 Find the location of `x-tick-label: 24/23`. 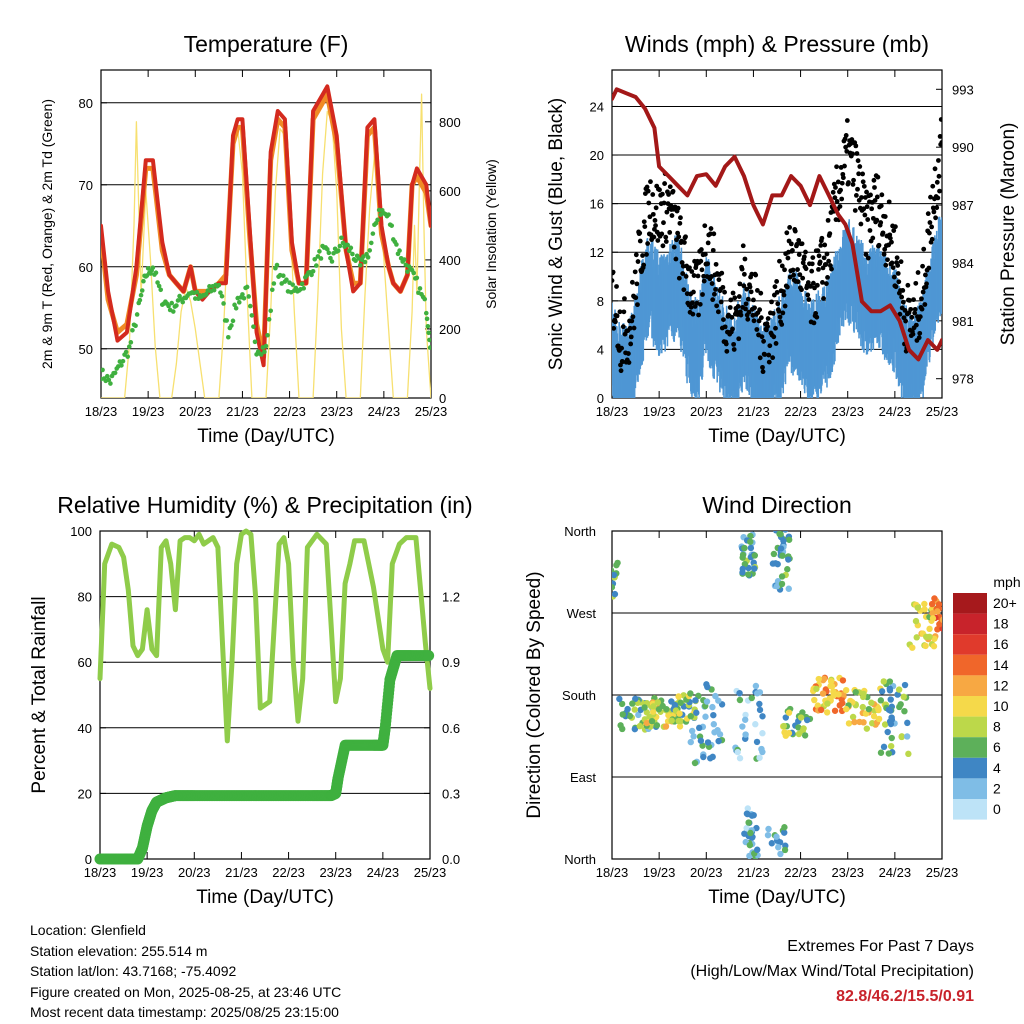

x-tick-label: 24/23 is located at coordinates (895, 872).